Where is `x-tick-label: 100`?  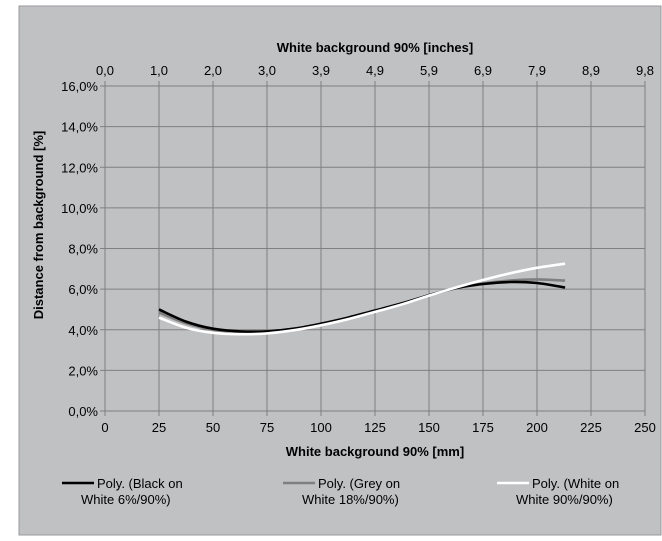
x-tick-label: 100 is located at coordinates (321, 427).